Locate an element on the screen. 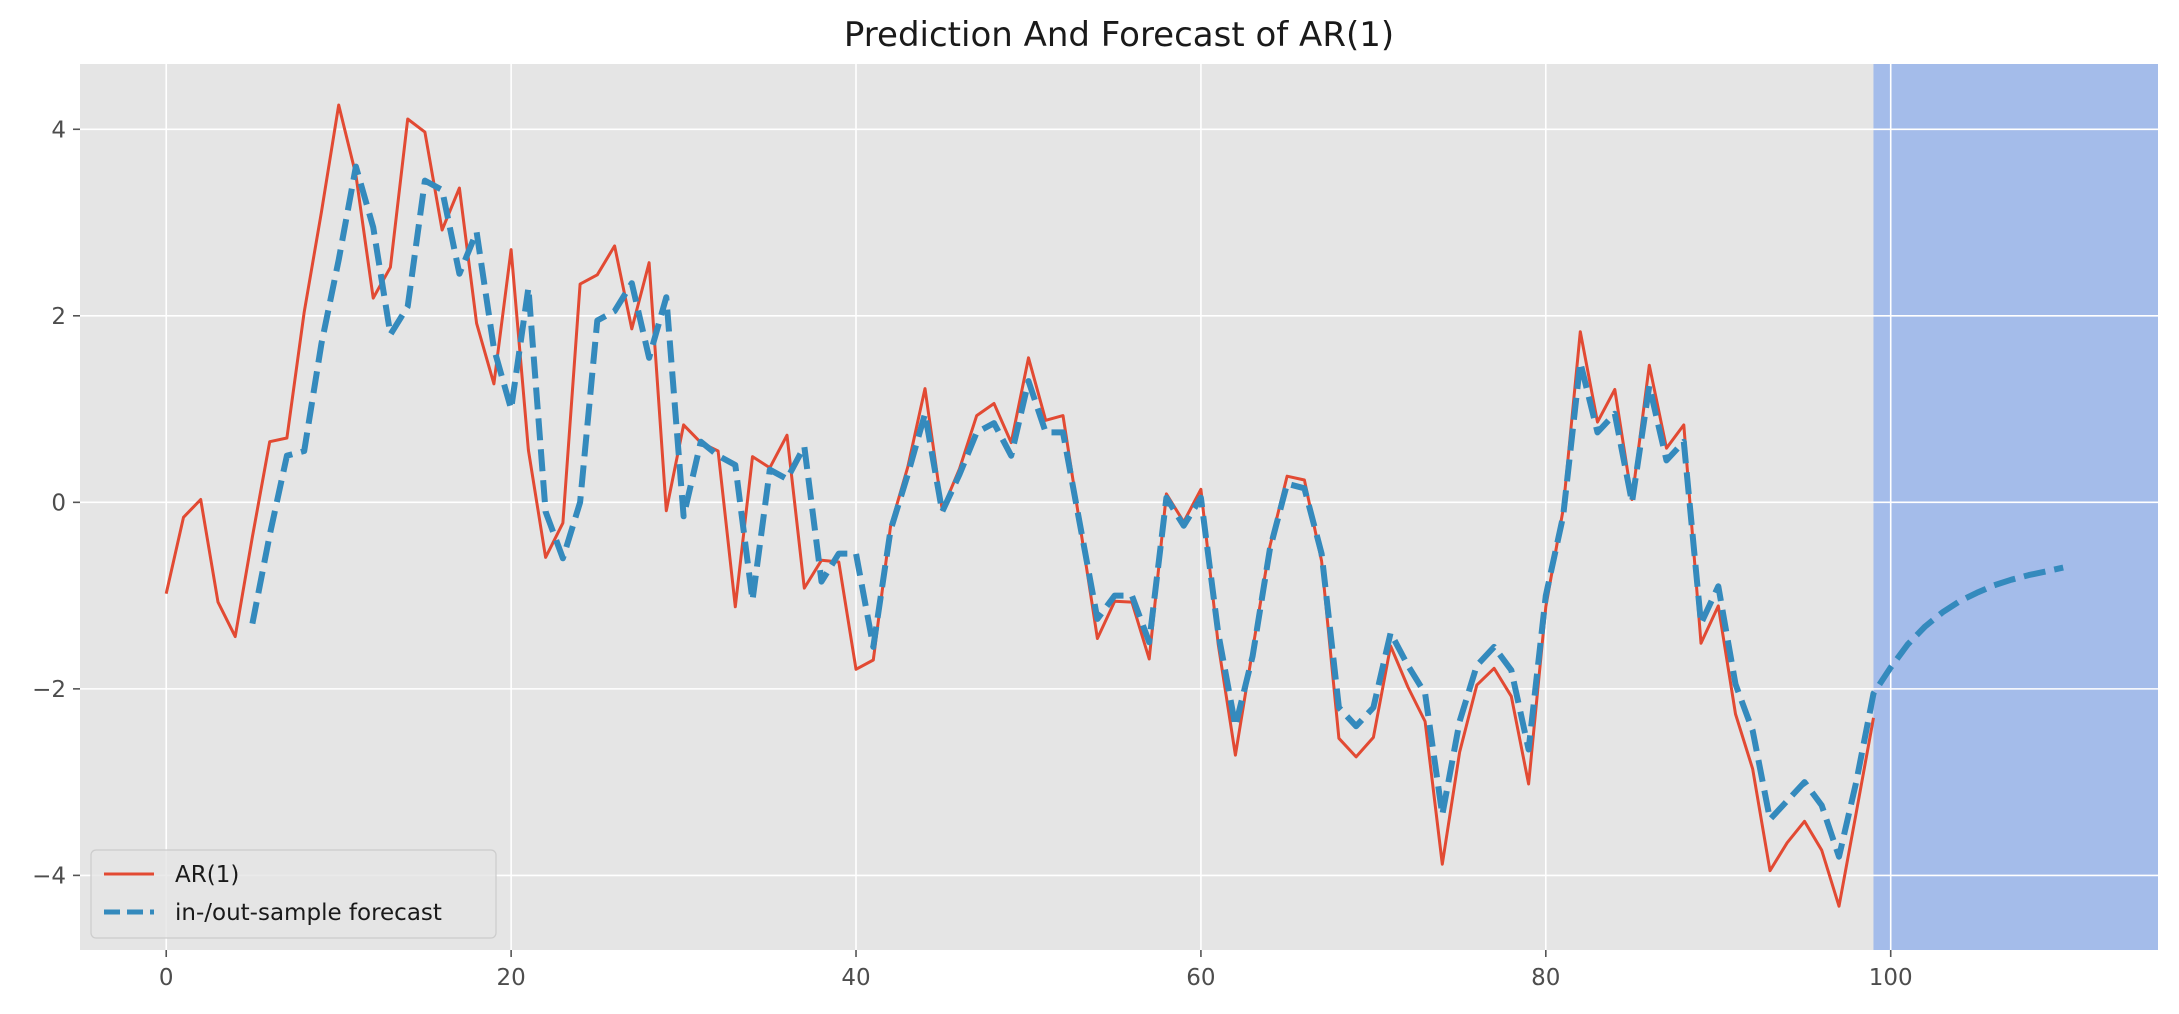  legend-label-ar: AR(1) is located at coordinates (207, 875).